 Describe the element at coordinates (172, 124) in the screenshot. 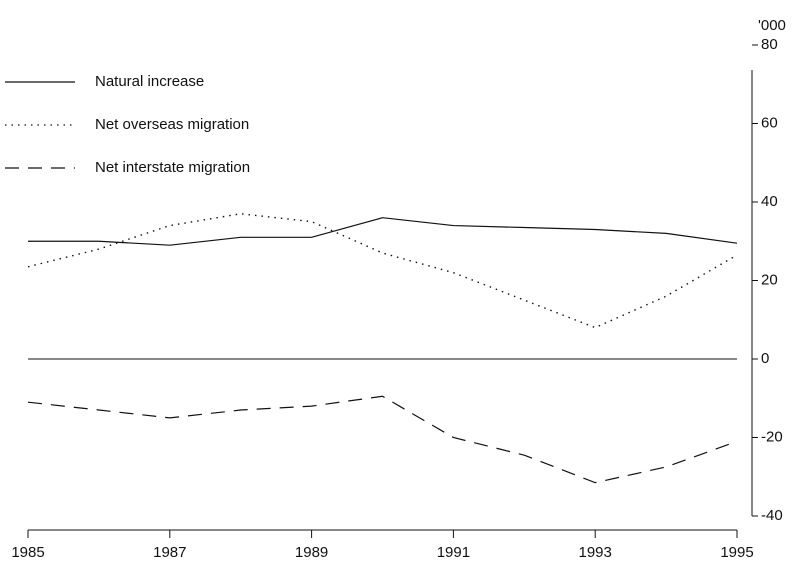

I see `legend-label: Net overseas migration` at that location.